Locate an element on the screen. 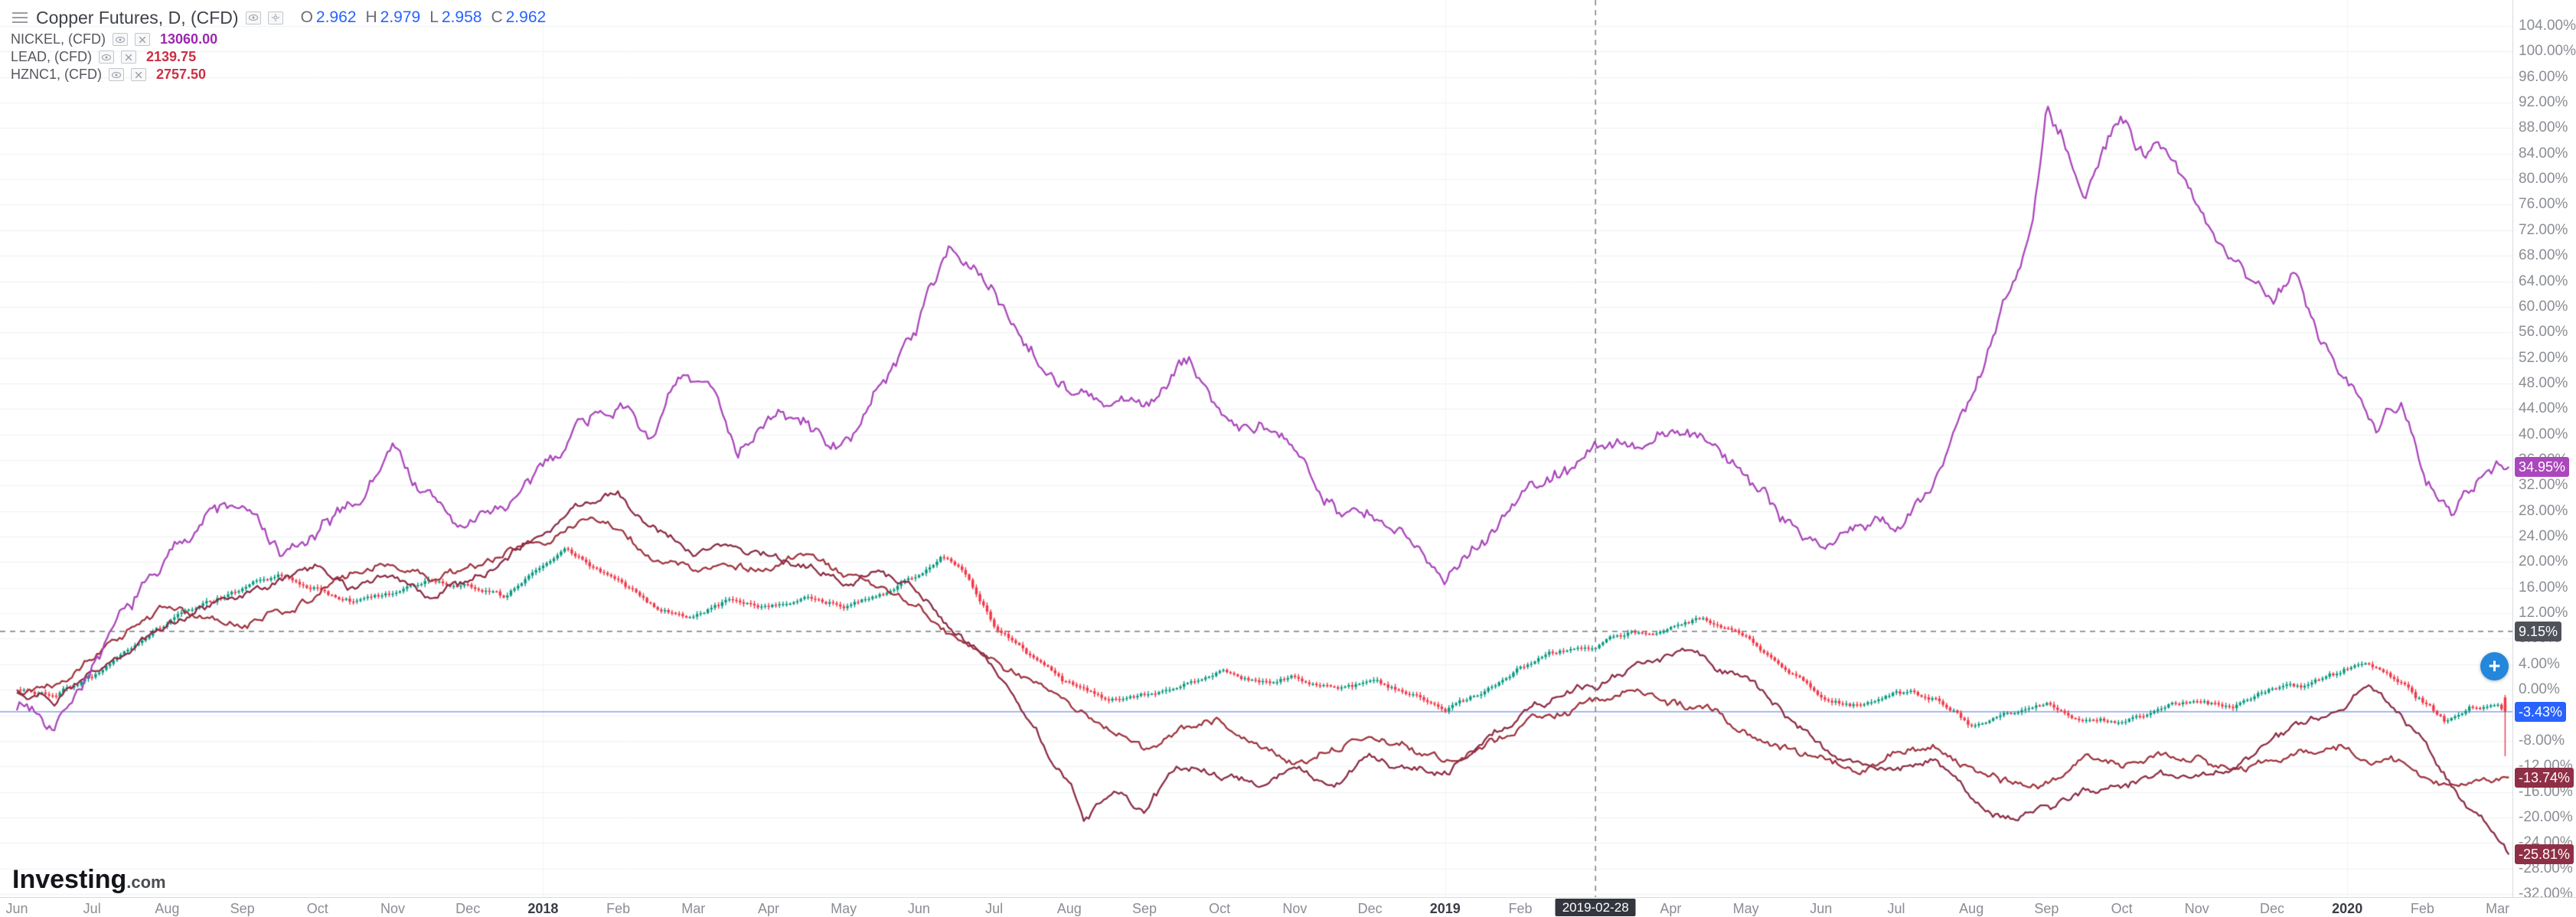  price-tick-label: 100.00% is located at coordinates (2547, 52).